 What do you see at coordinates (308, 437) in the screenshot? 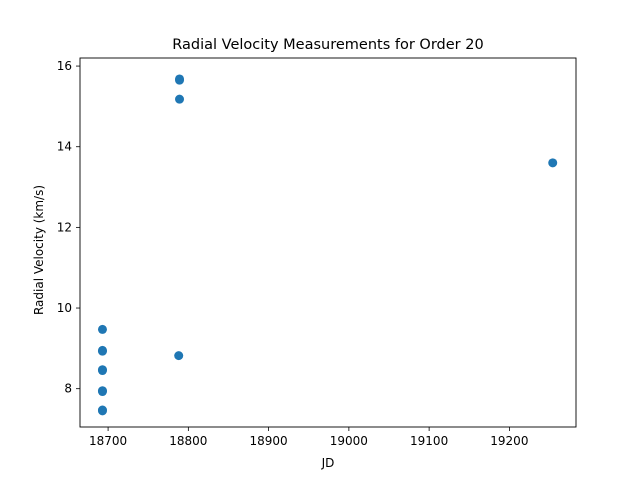
I see `x-axis: 18700 18800 18900 19000 19100 19200` at bounding box center [308, 437].